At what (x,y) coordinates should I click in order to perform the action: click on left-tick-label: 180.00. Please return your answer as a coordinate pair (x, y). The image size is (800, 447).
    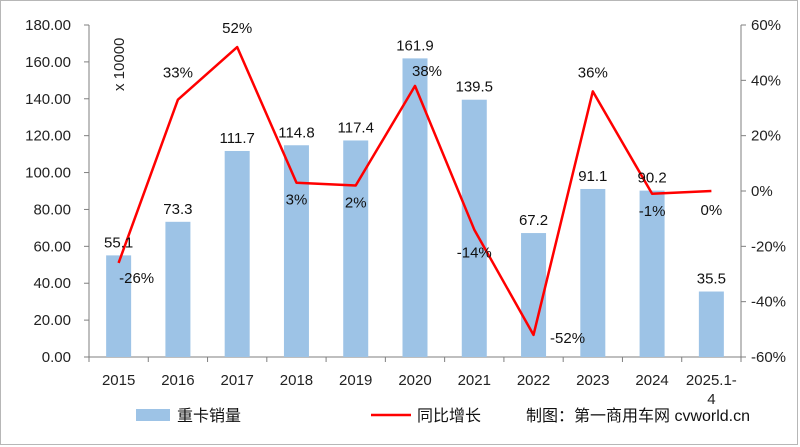
    Looking at the image, I should click on (48, 25).